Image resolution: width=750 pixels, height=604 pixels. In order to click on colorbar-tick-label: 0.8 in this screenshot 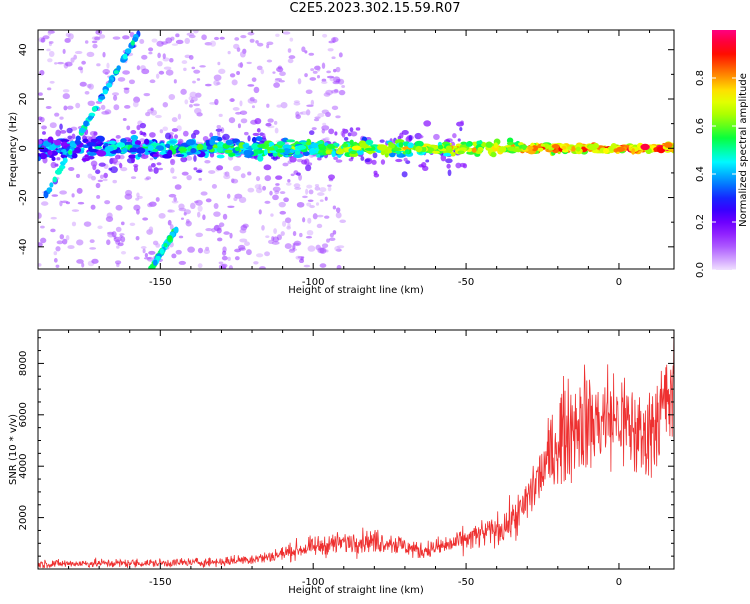, I will do `click(700, 78)`.